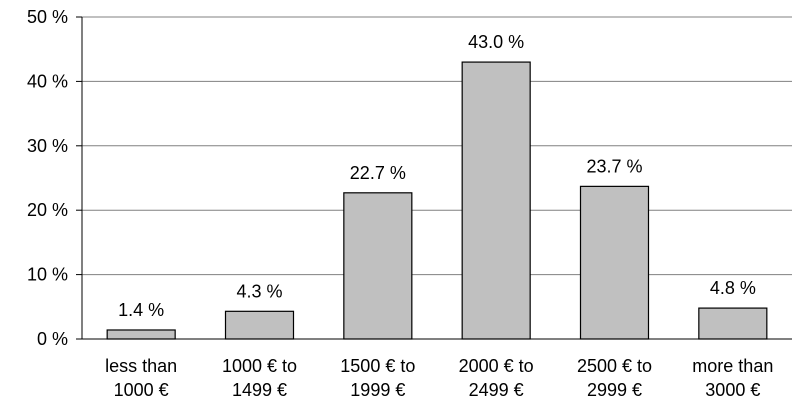  Describe the element at coordinates (47, 81) in the screenshot. I see `y-tick-label: 40 %` at that location.